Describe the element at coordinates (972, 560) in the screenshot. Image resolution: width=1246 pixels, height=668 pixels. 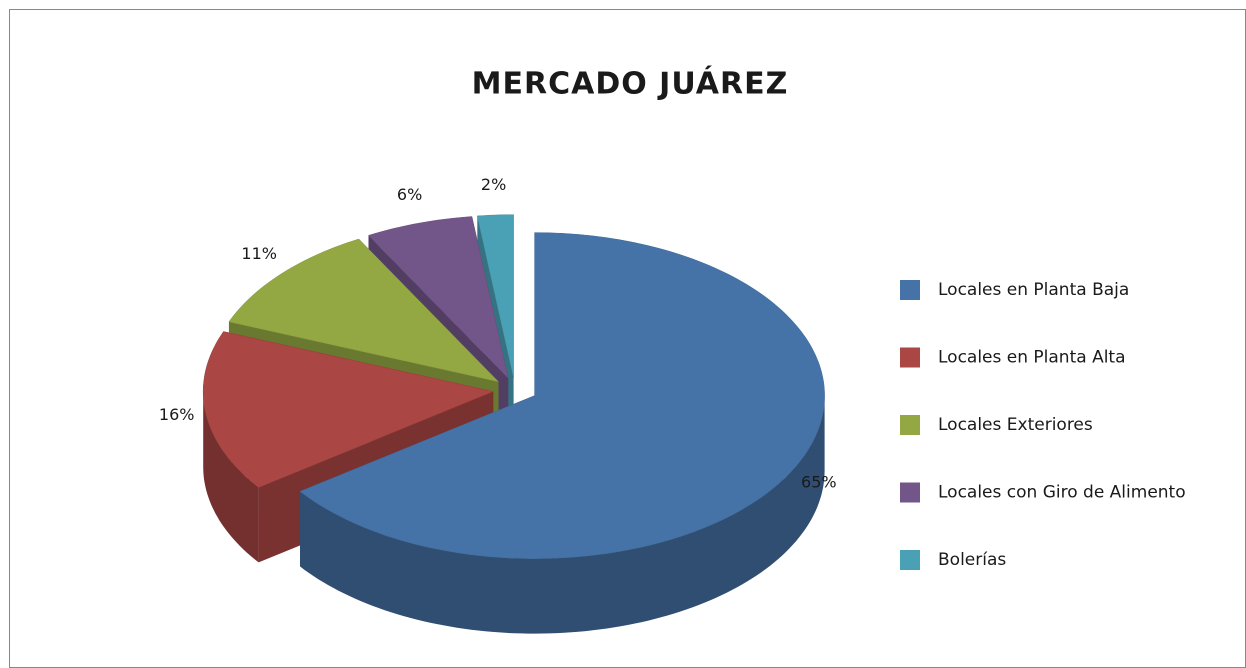
I see `legend-label: Bolerías` at that location.